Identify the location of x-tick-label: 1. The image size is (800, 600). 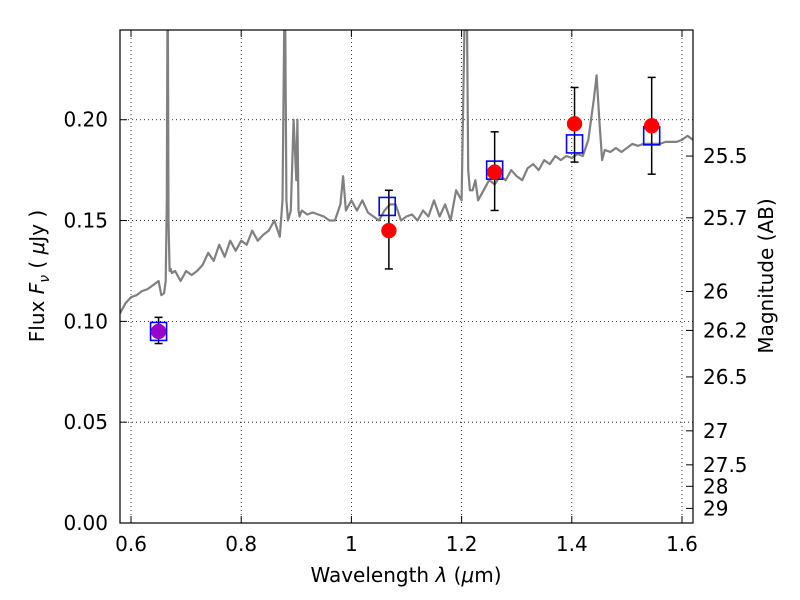
(351, 544).